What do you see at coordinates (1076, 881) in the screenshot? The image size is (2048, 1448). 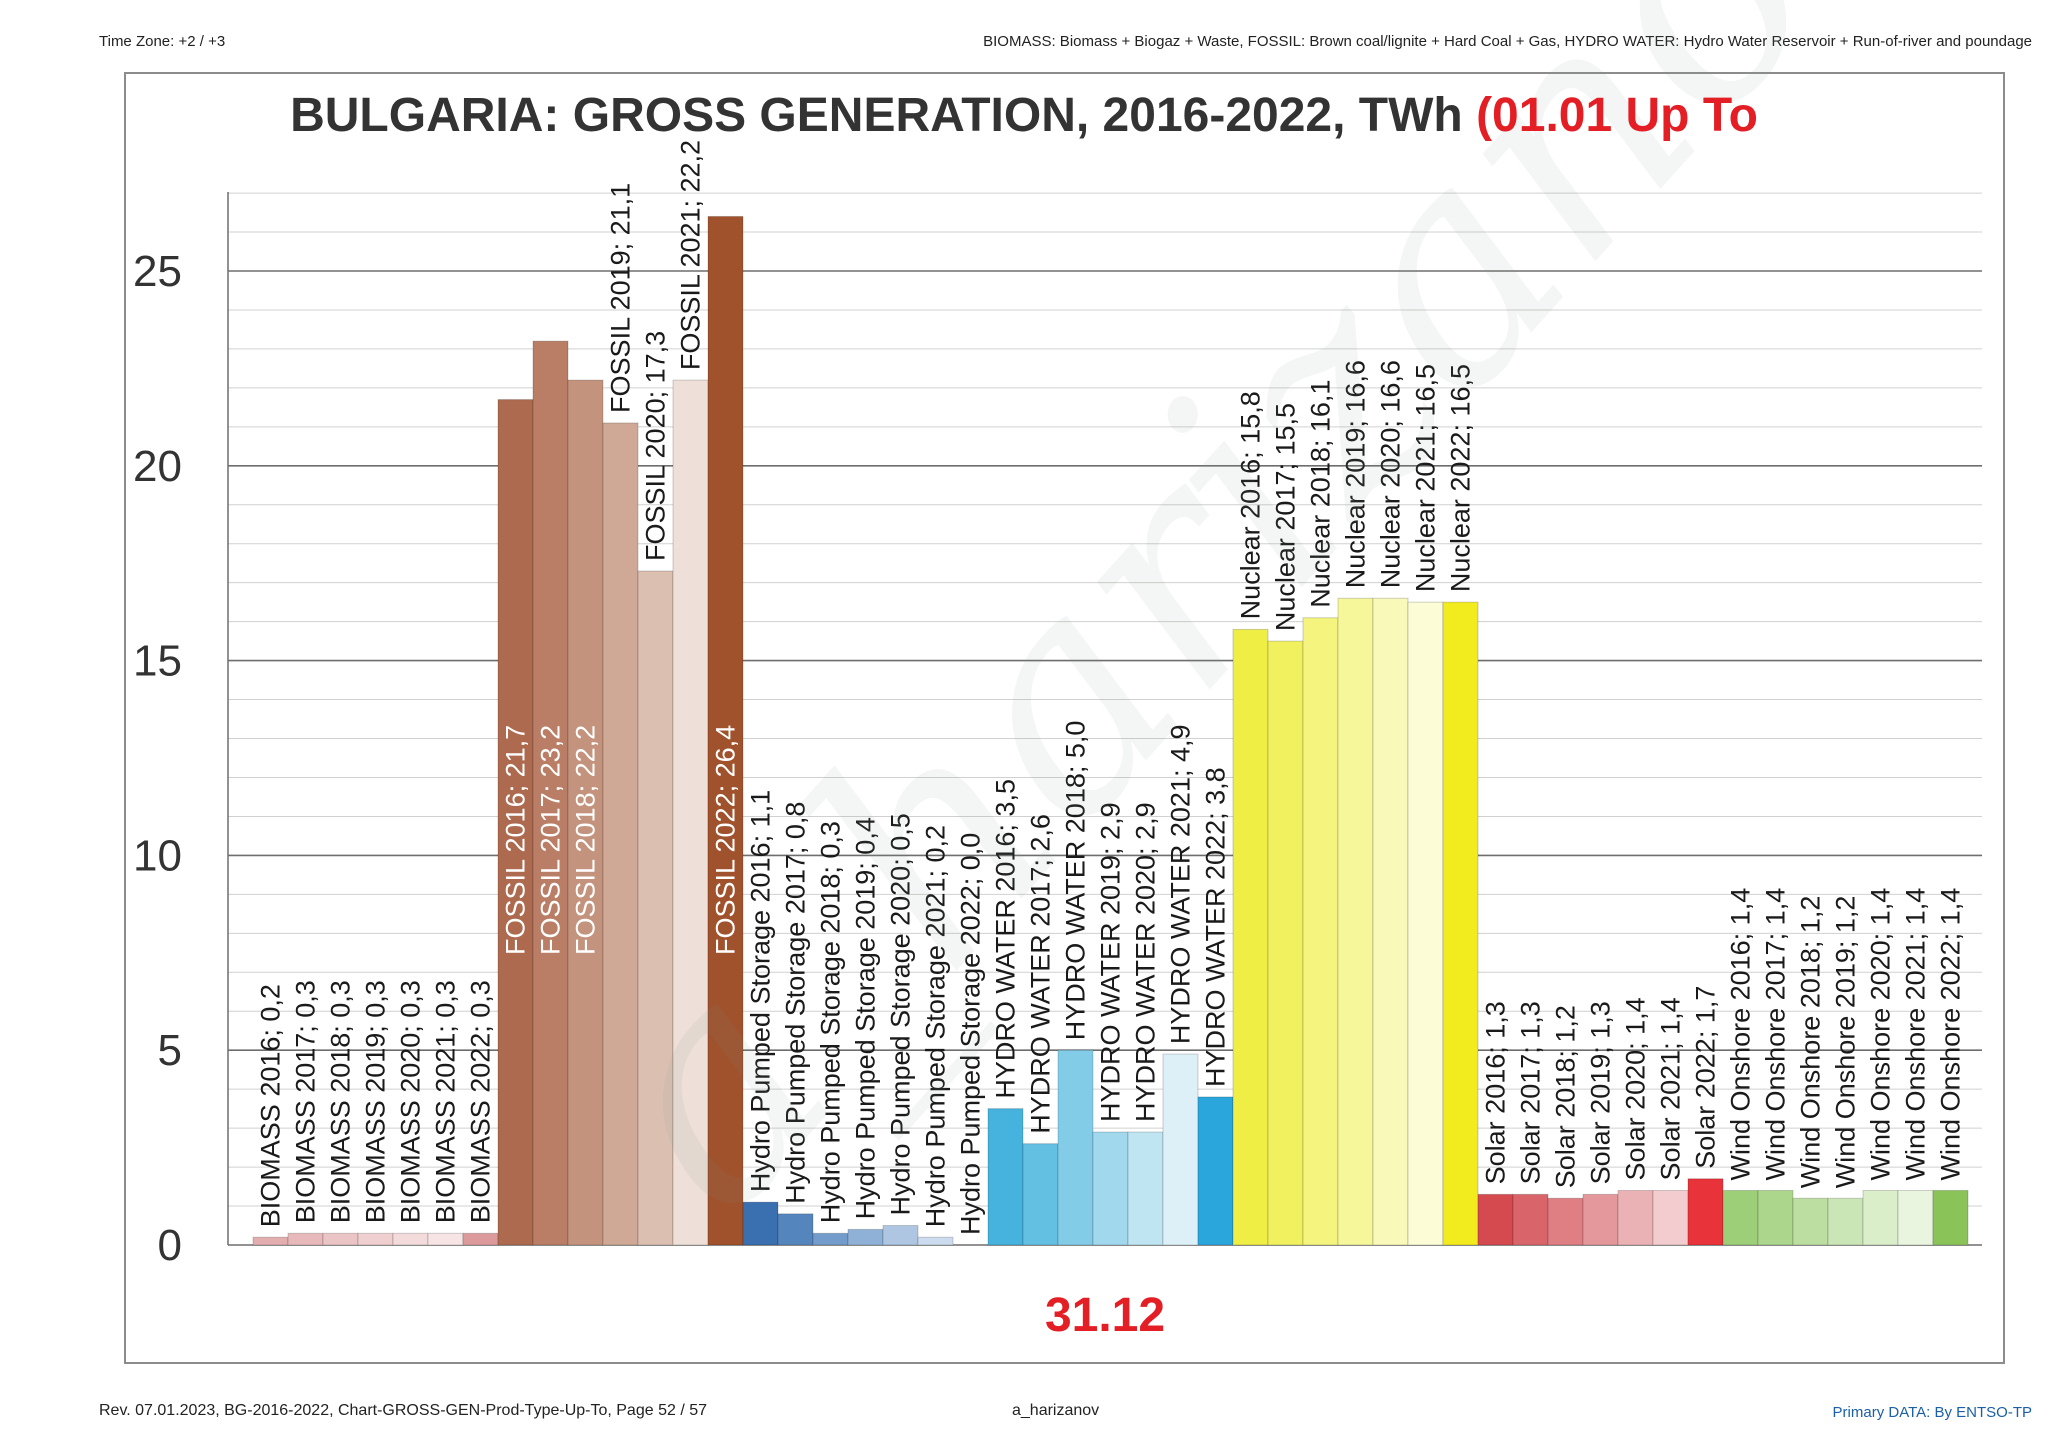 I see `bar-data-label: HYDRO WATER 2018; 5,0` at bounding box center [1076, 881].